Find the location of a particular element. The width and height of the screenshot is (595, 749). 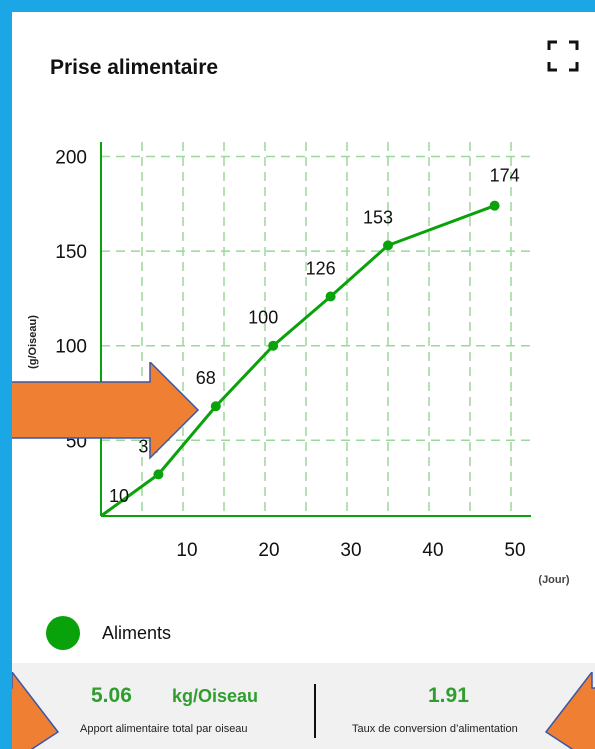

x-axis-label: (Jour) is located at coordinates (554, 580).